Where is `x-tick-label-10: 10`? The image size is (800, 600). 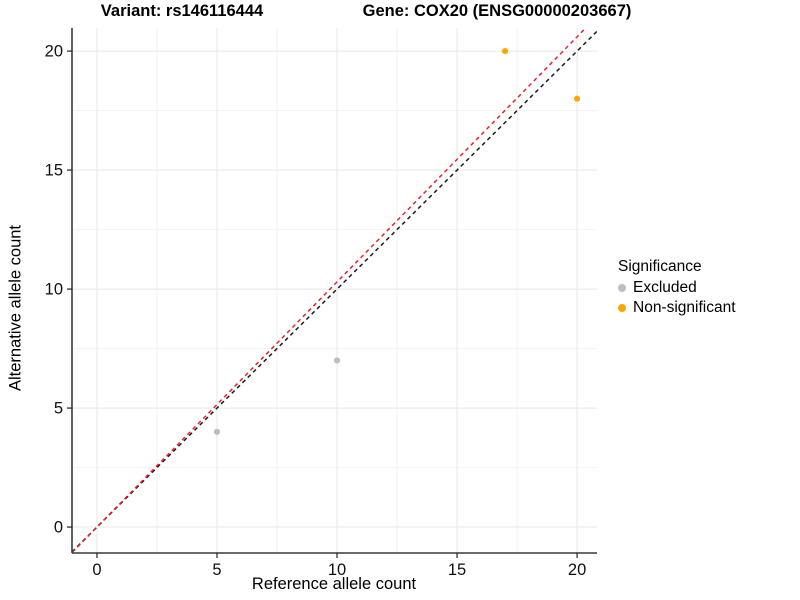 x-tick-label-10: 10 is located at coordinates (337, 570).